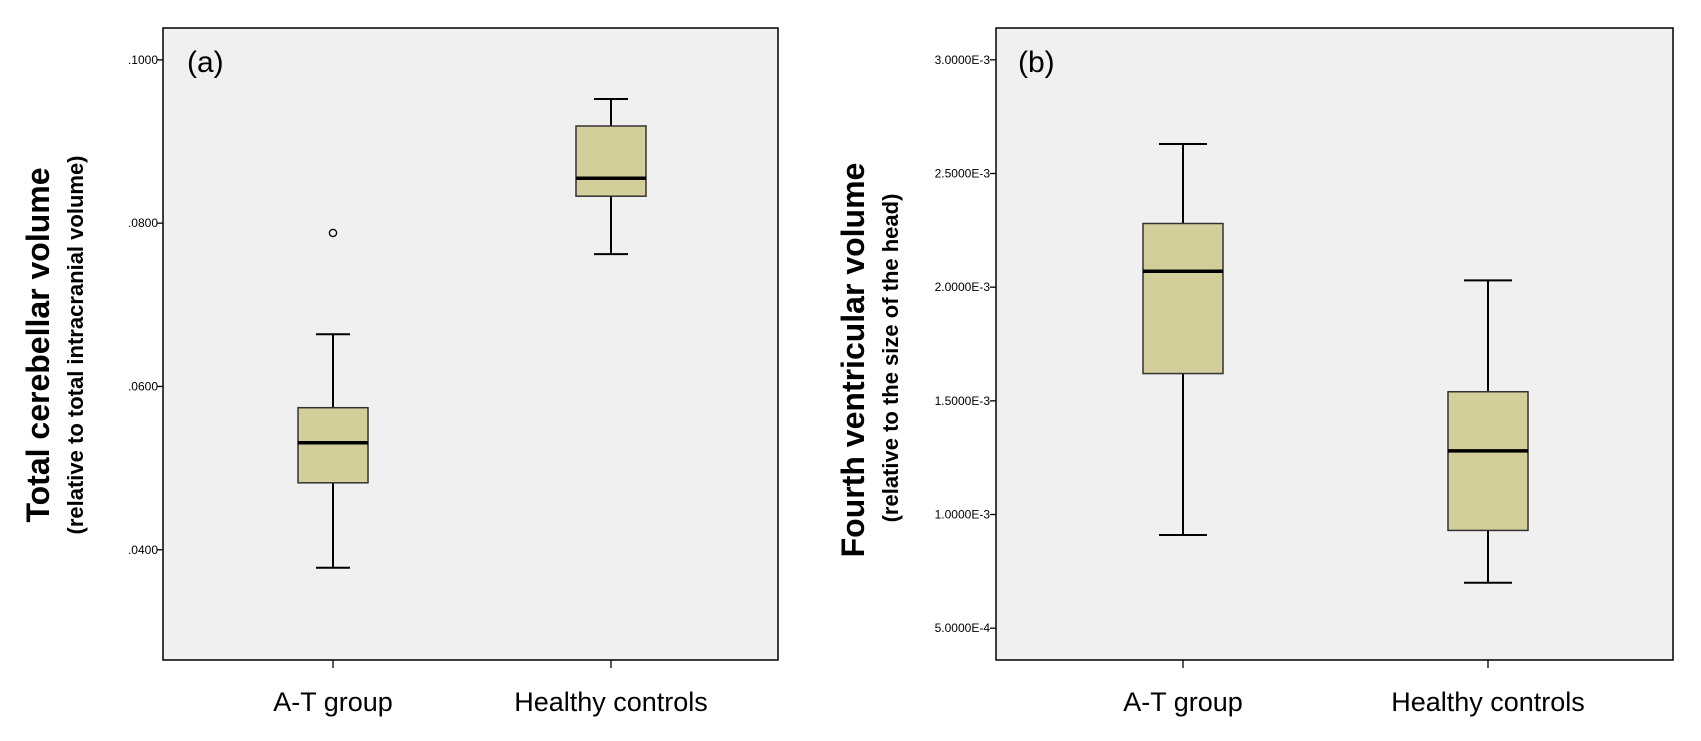 The height and width of the screenshot is (741, 1701). What do you see at coordinates (1036, 62) in the screenshot?
I see `panel-label: (b)` at bounding box center [1036, 62].